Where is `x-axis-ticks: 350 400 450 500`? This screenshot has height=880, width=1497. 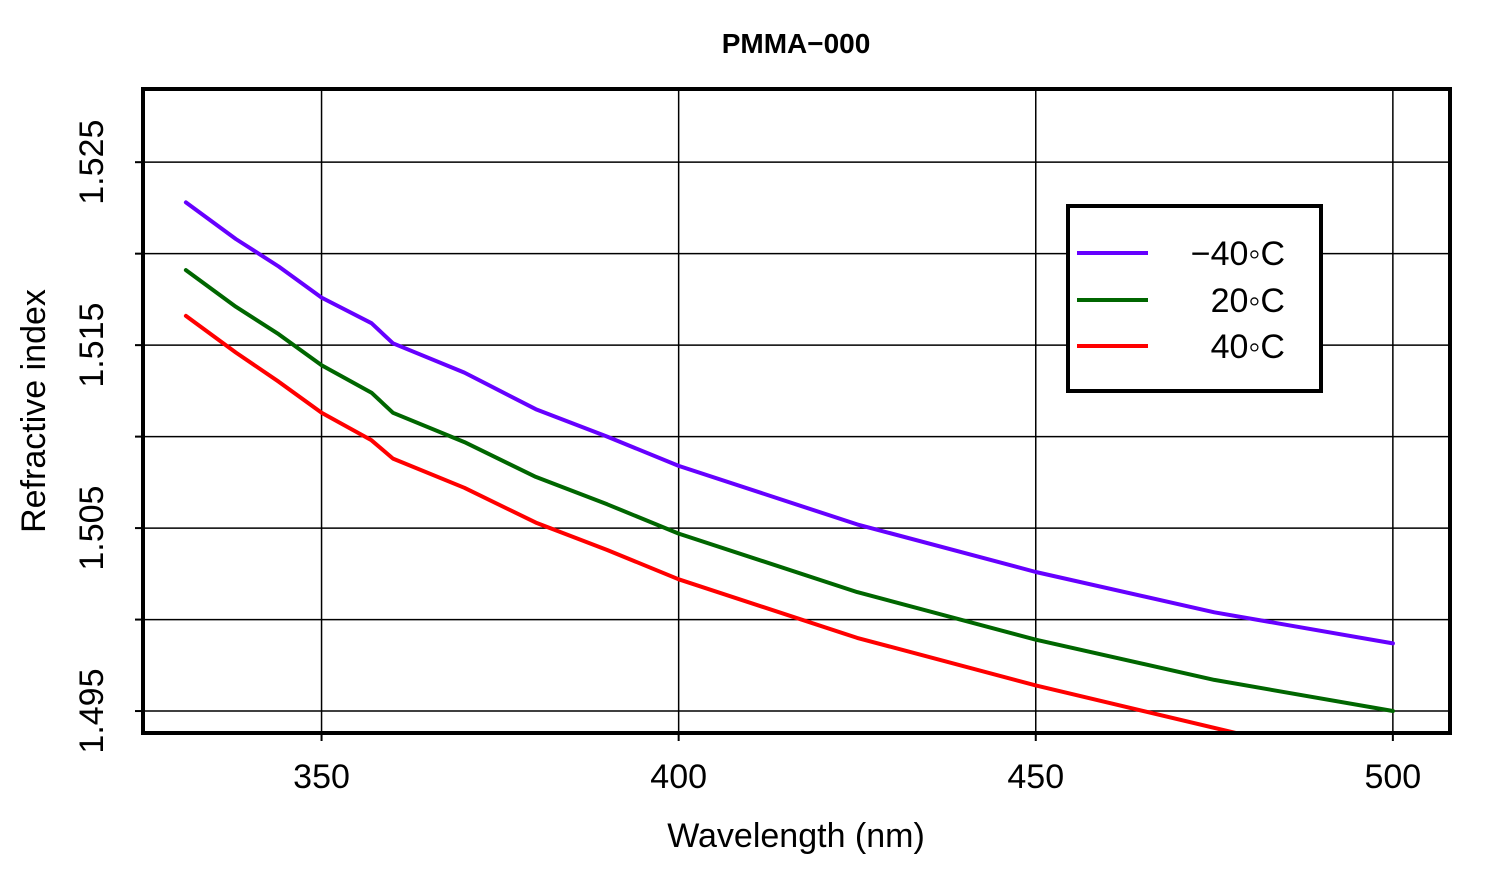 x-axis-ticks: 350 400 450 500 is located at coordinates (857, 764).